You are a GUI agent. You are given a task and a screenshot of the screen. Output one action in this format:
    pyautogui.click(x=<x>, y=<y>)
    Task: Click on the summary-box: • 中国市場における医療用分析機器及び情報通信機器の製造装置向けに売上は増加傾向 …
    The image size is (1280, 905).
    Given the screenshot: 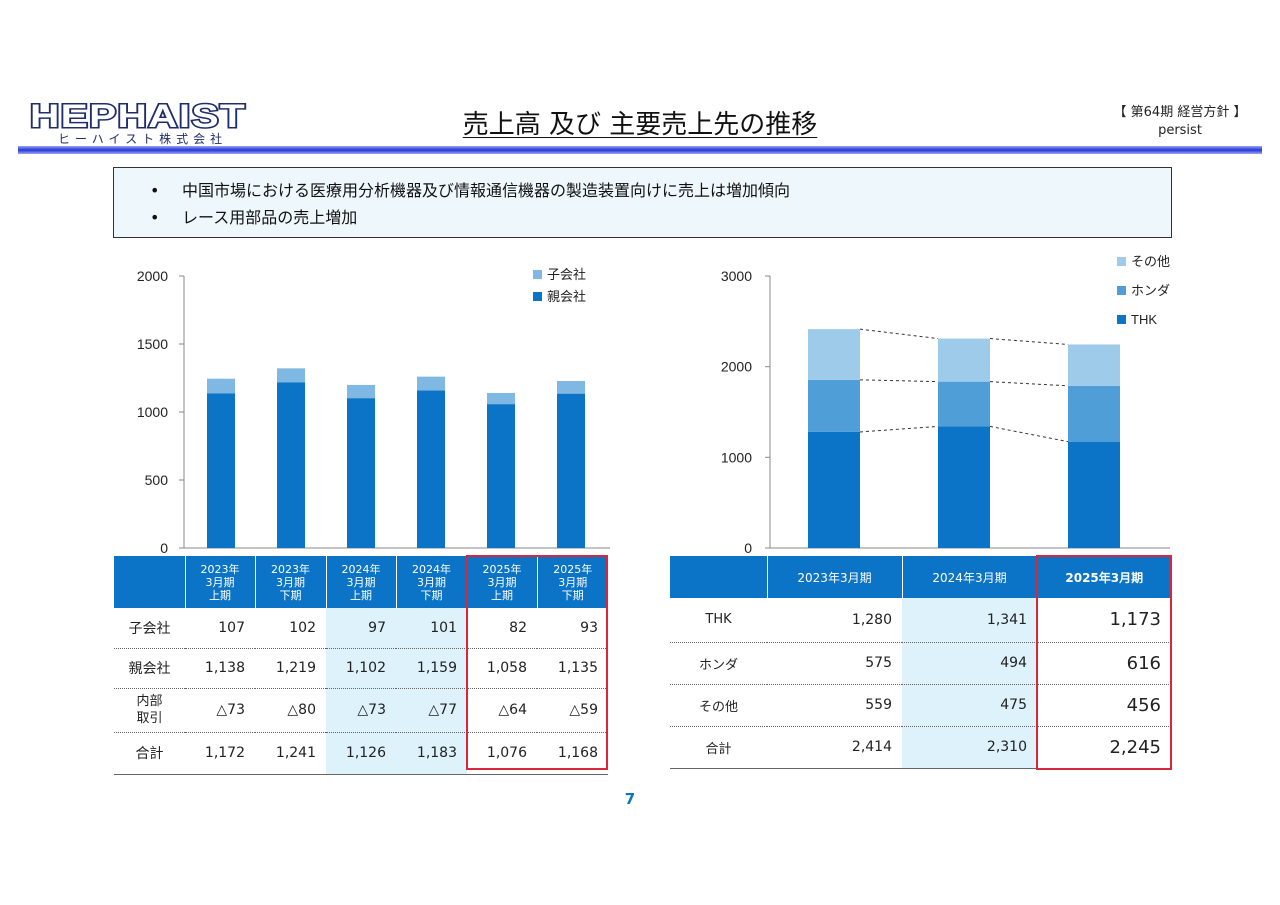 What is the action you would take?
    pyautogui.click(x=642, y=202)
    